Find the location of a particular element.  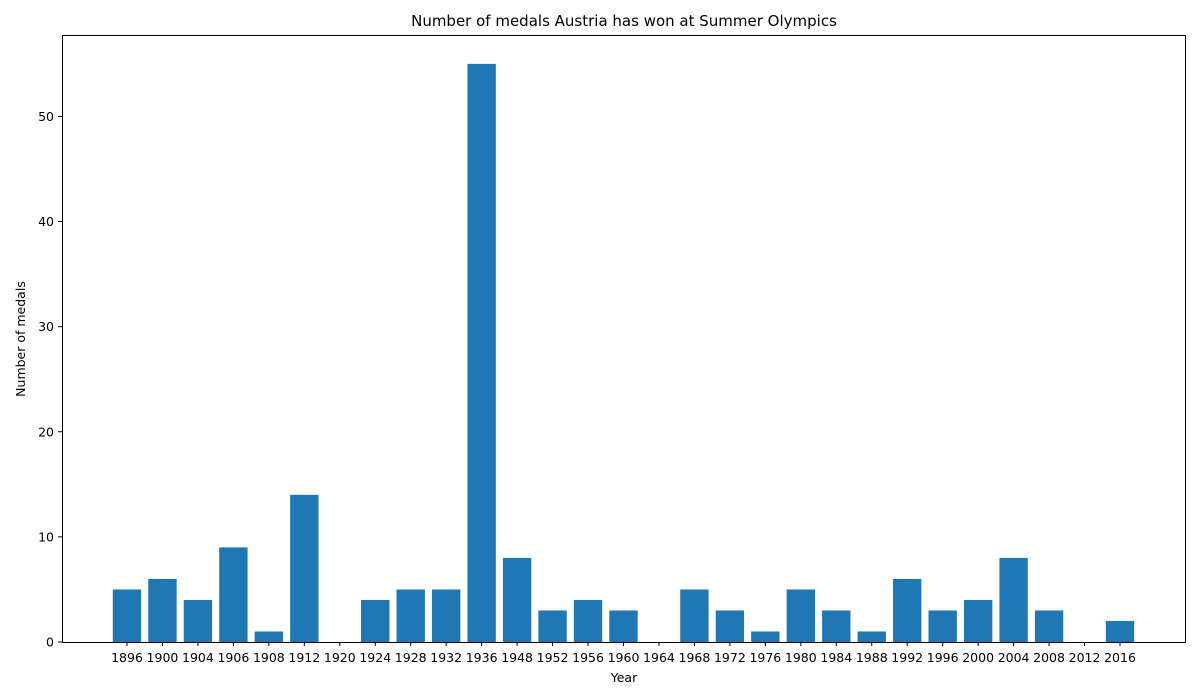

x-tick-label: 1952 is located at coordinates (553, 657).